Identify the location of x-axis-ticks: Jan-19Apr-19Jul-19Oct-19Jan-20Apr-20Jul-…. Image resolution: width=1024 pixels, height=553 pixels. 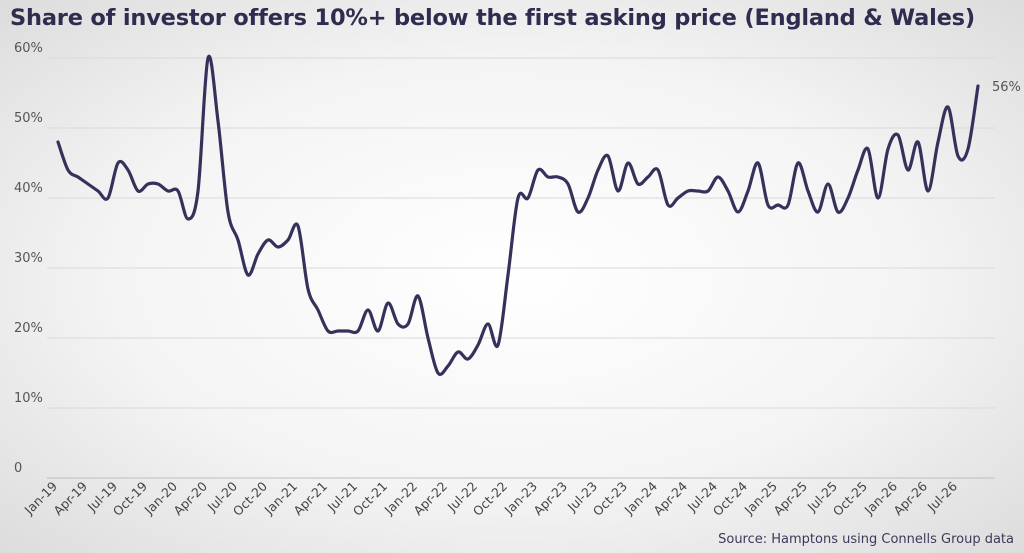
(490, 498).